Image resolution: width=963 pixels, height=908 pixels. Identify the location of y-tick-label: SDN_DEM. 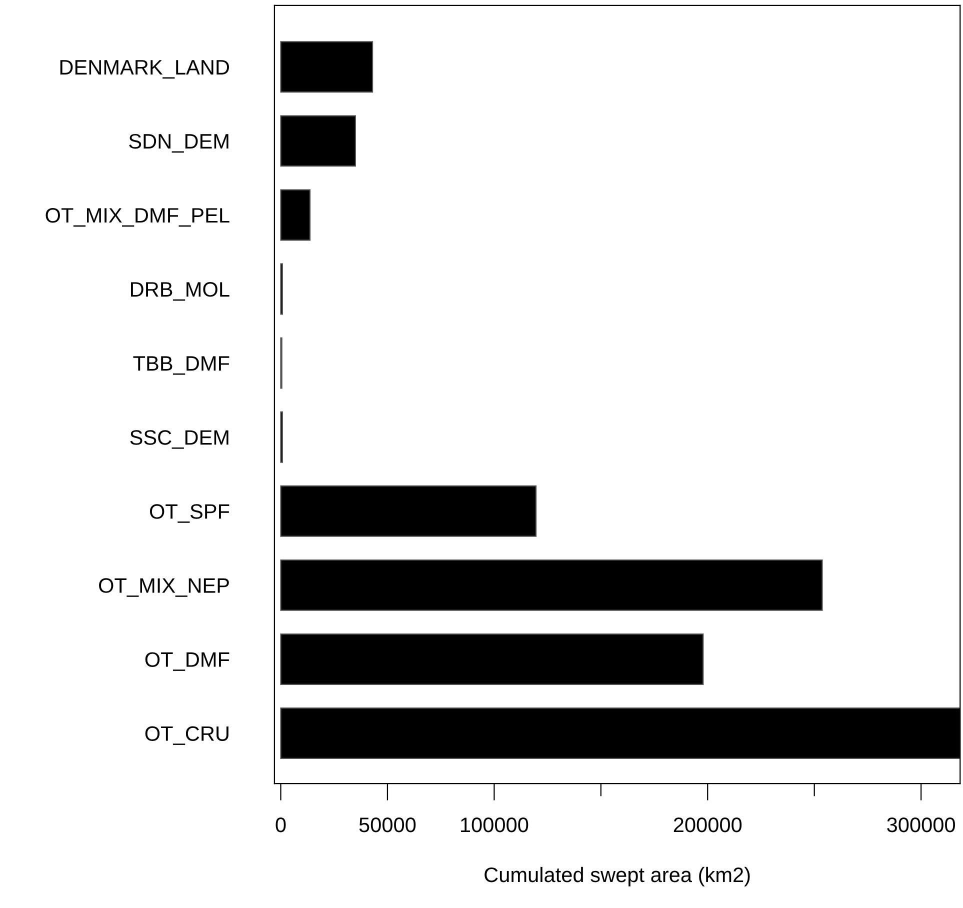
(178, 143).